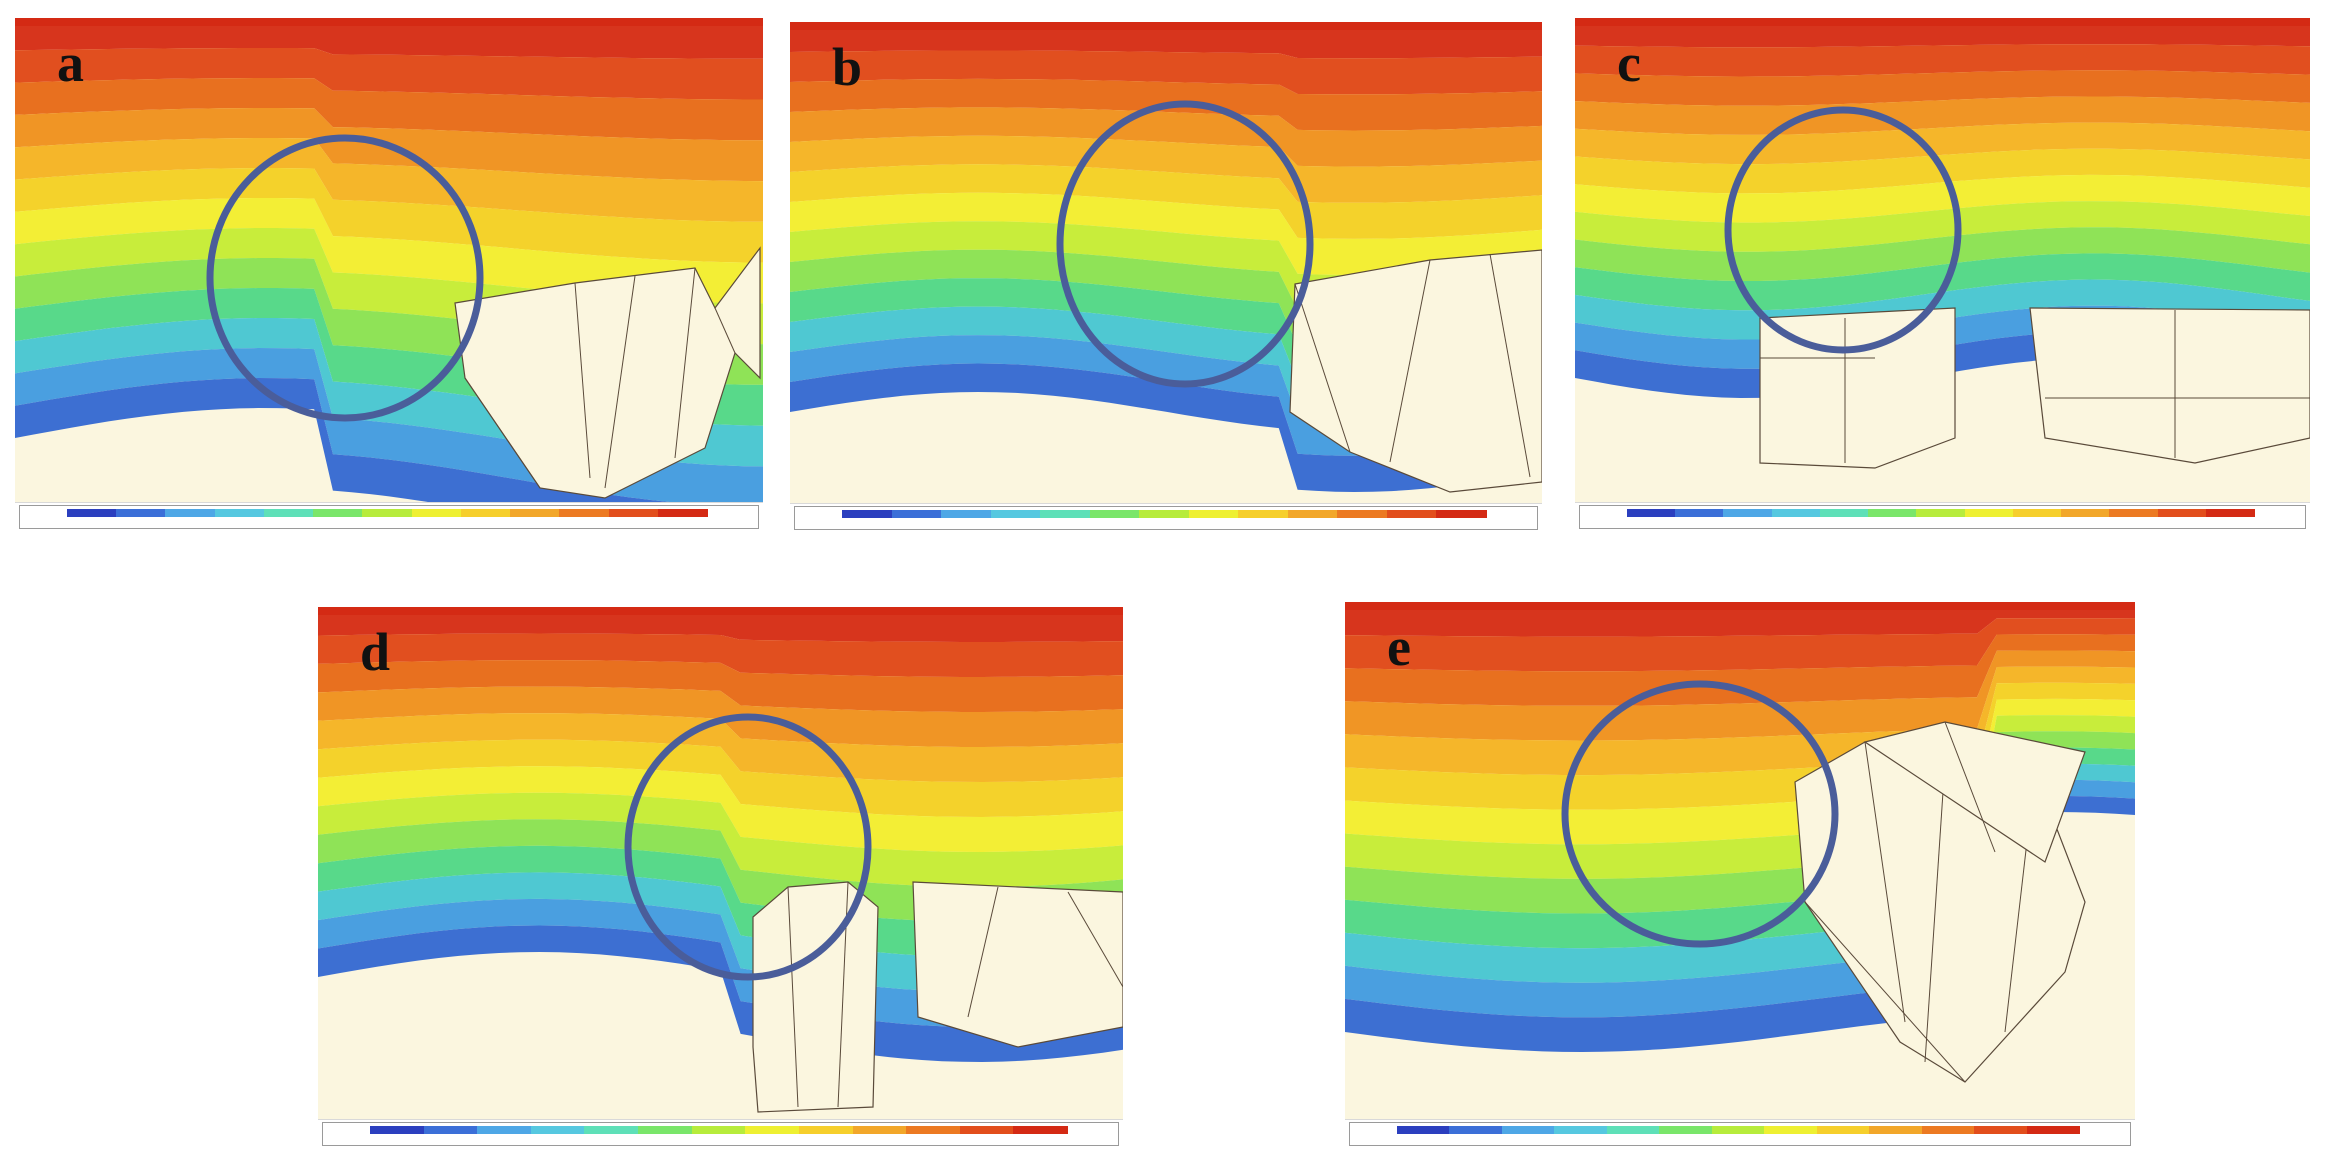  I want to click on colorbar-a, so click(389, 517).